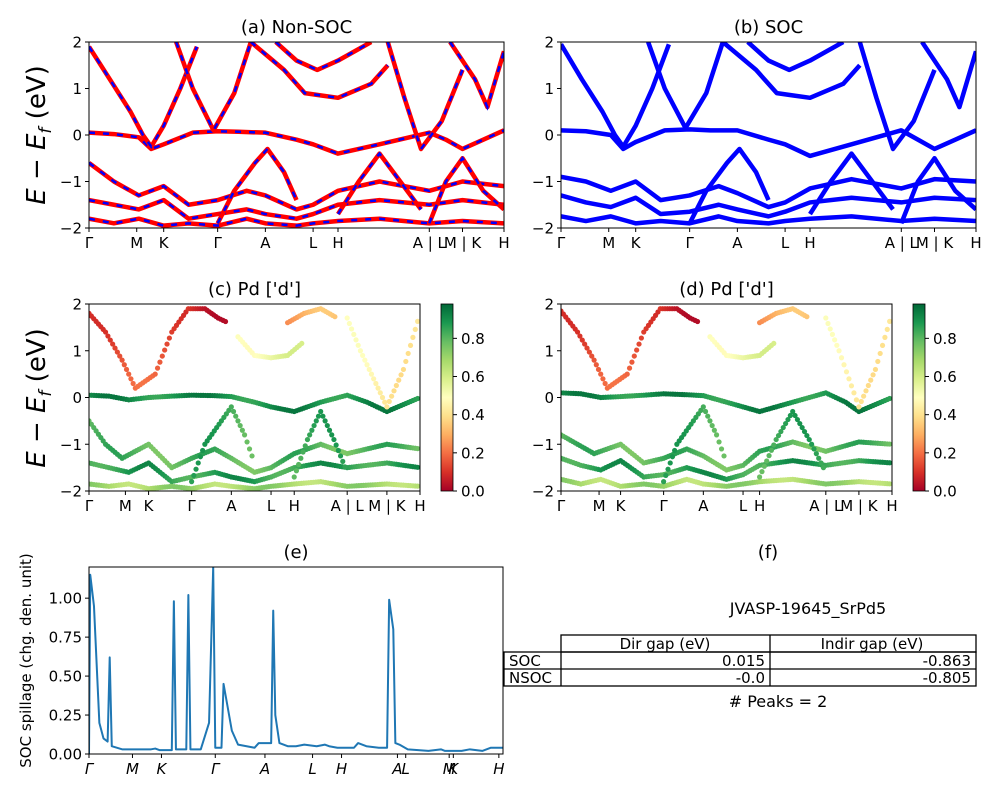 The width and height of the screenshot is (1000, 800). Describe the element at coordinates (530, 678) in the screenshot. I see `table-row-nsoc-label: NSOC` at that location.